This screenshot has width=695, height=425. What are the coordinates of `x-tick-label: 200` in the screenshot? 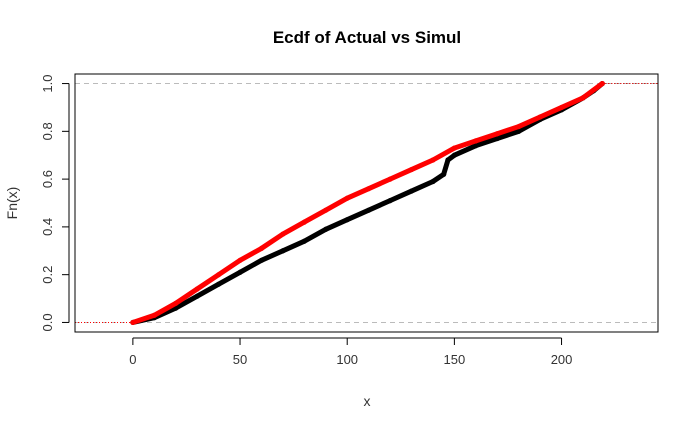 It's located at (562, 359).